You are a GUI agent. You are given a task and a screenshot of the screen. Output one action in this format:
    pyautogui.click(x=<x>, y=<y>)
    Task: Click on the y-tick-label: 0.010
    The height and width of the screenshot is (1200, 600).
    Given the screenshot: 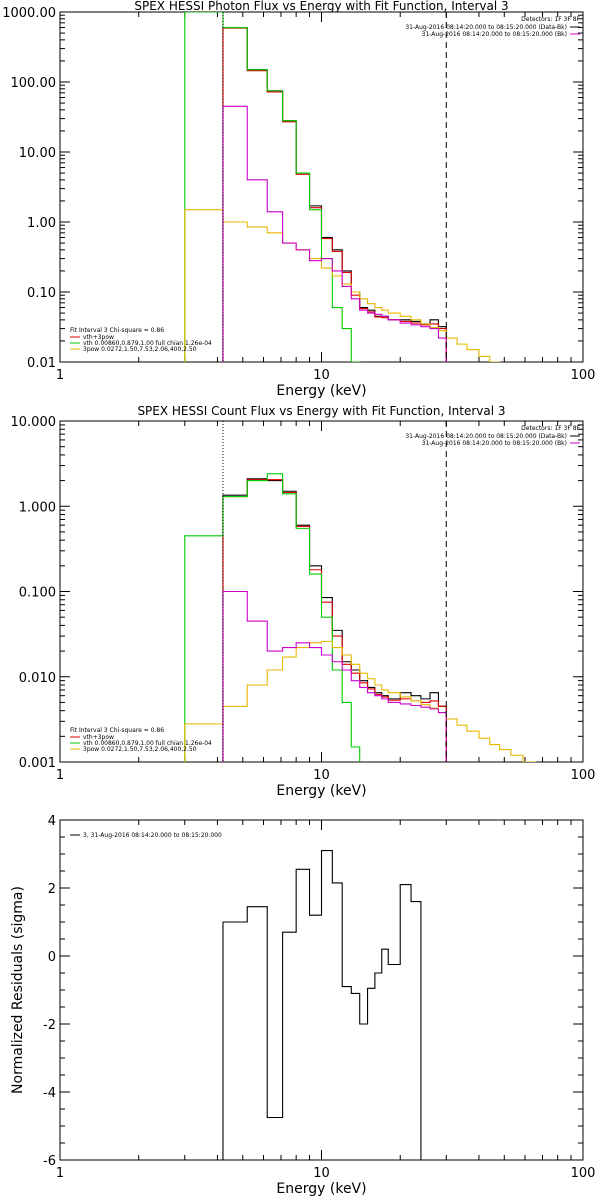 What is the action you would take?
    pyautogui.click(x=37, y=678)
    